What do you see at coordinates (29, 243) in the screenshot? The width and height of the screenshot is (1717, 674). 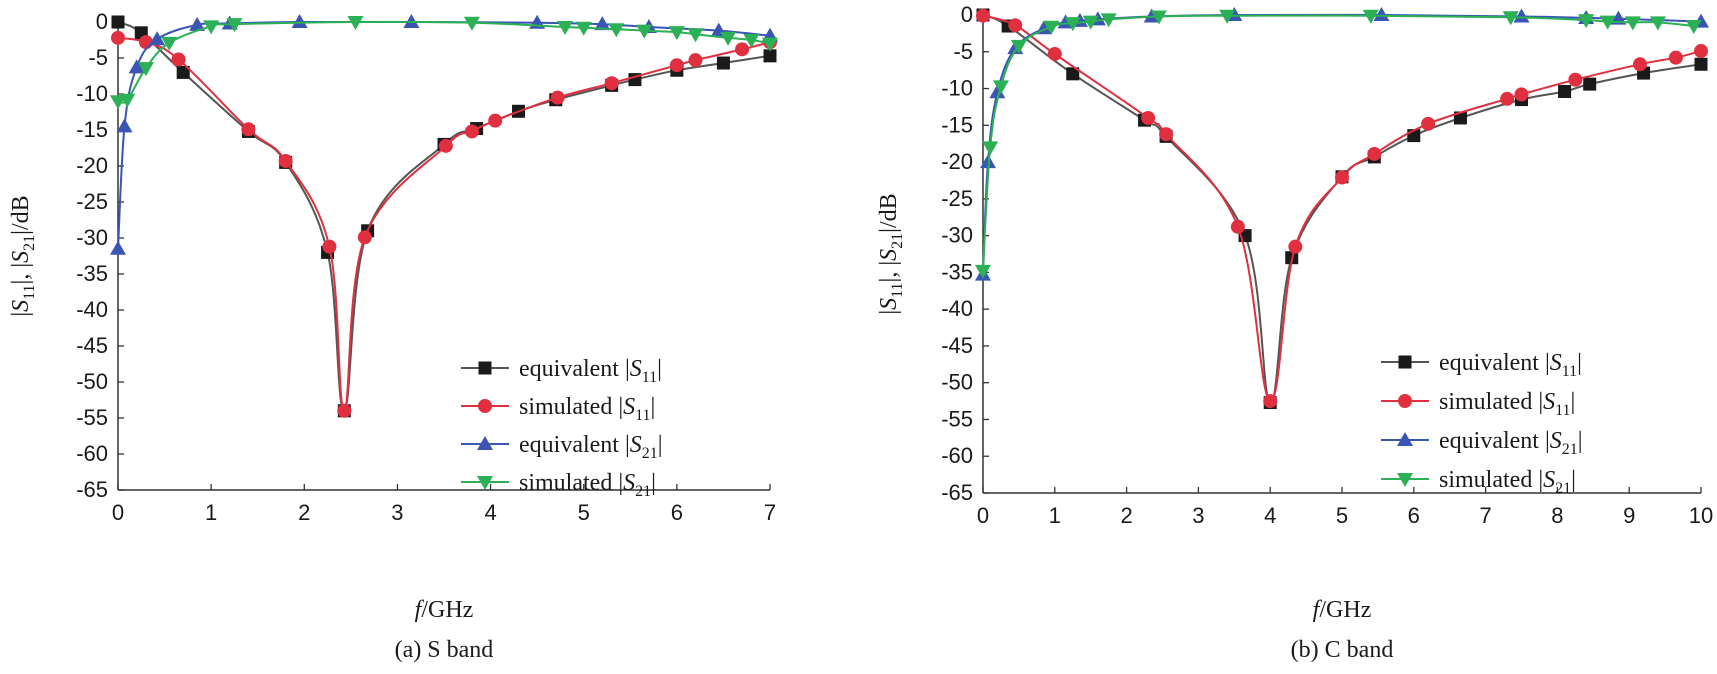 I see `y-axis-label-part: 21` at bounding box center [29, 243].